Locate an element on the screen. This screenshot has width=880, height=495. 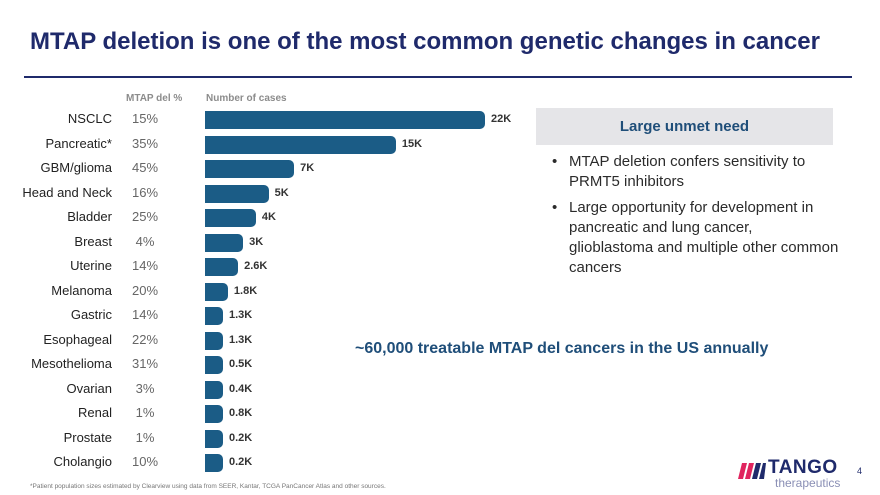
cases-value-label: 3K is located at coordinates (256, 241).